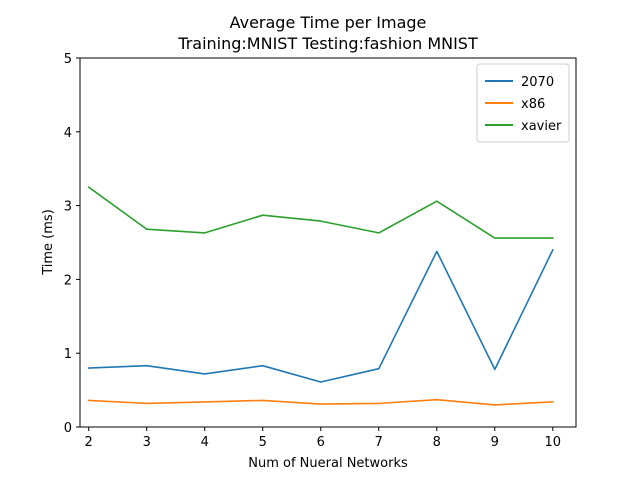  What do you see at coordinates (147, 442) in the screenshot?
I see `x-tick-label: 3` at bounding box center [147, 442].